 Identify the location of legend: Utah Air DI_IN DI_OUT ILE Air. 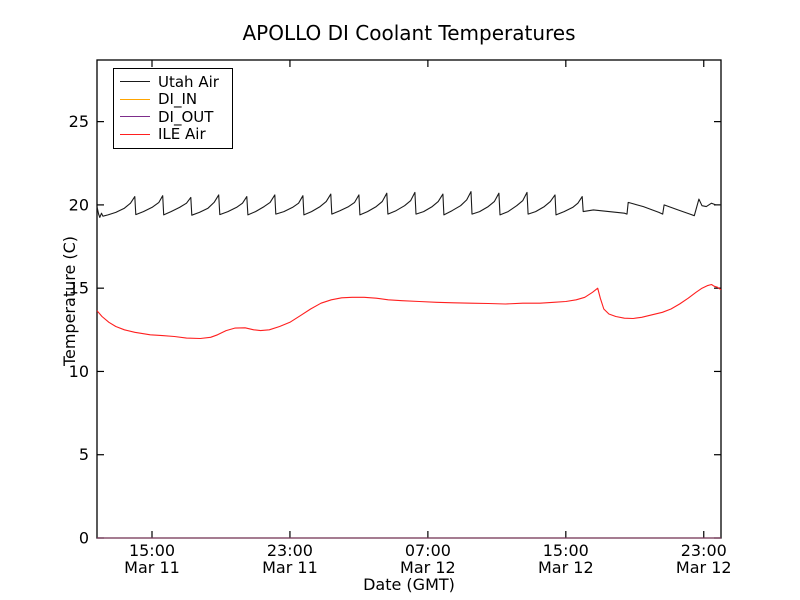
(173, 108).